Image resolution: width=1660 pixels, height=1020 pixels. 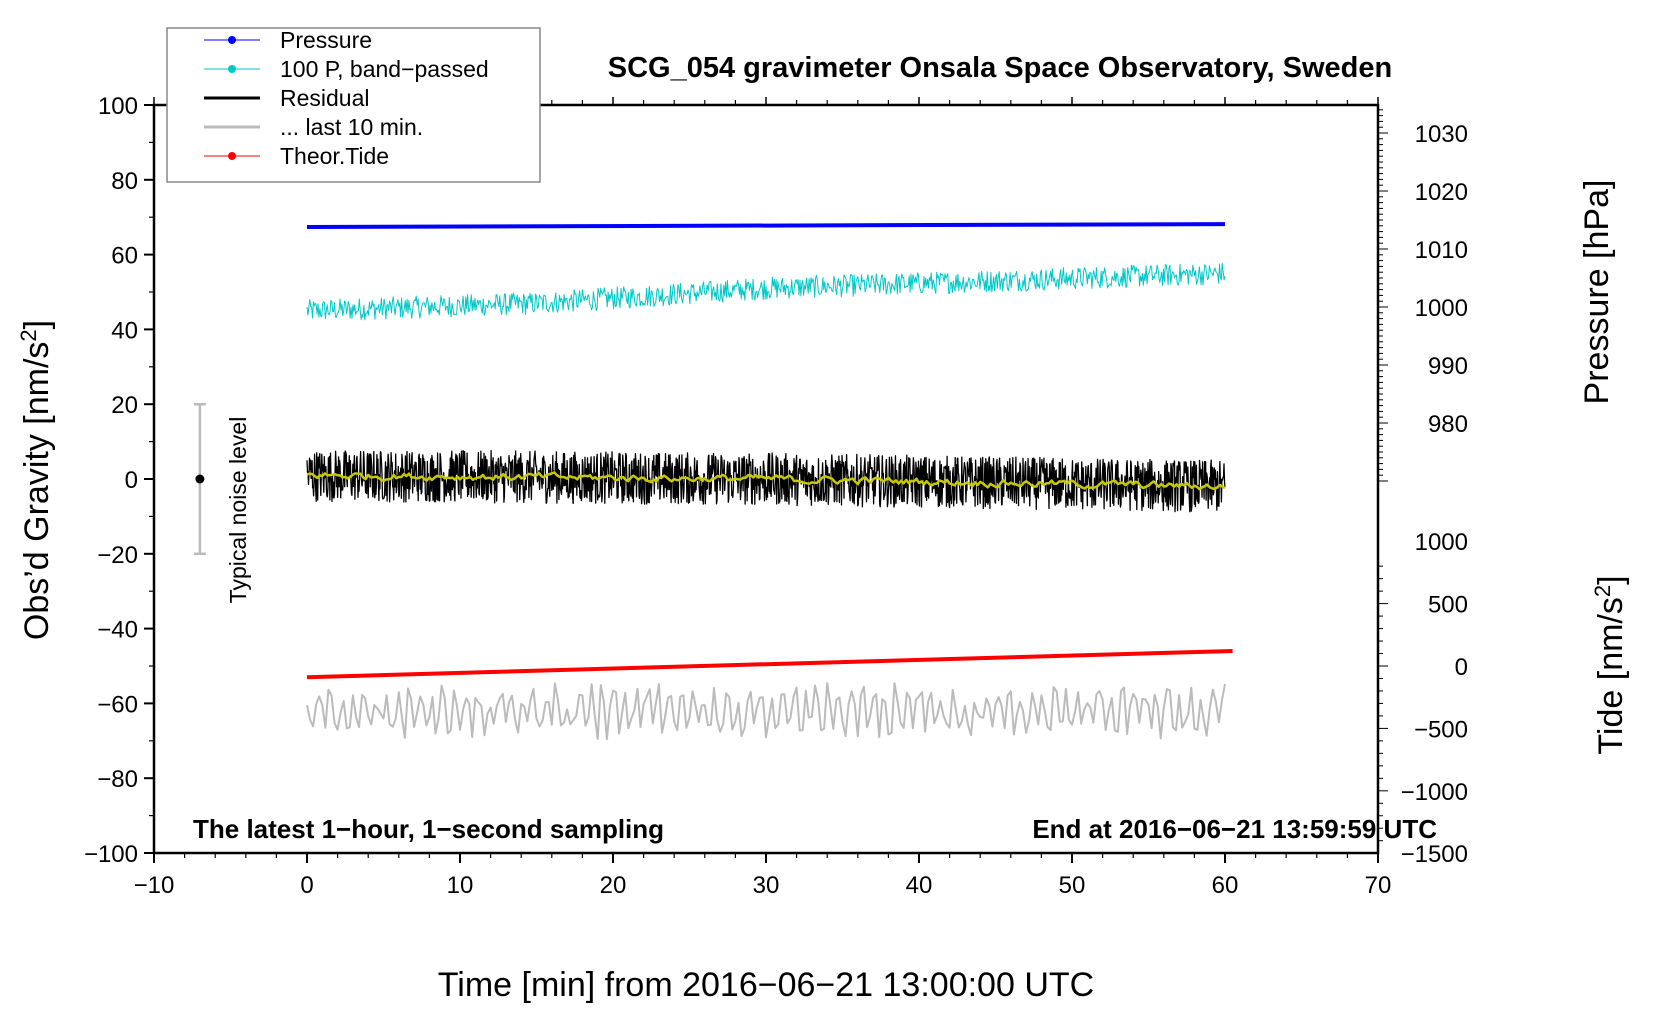 I want to click on pressure-tick-label: 1020, so click(x=1441, y=192).